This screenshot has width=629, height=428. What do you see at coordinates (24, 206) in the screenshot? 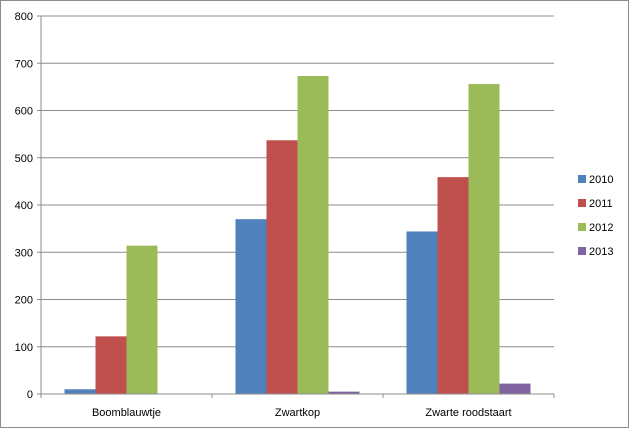
I see `y-tick-label: 400` at bounding box center [24, 206].